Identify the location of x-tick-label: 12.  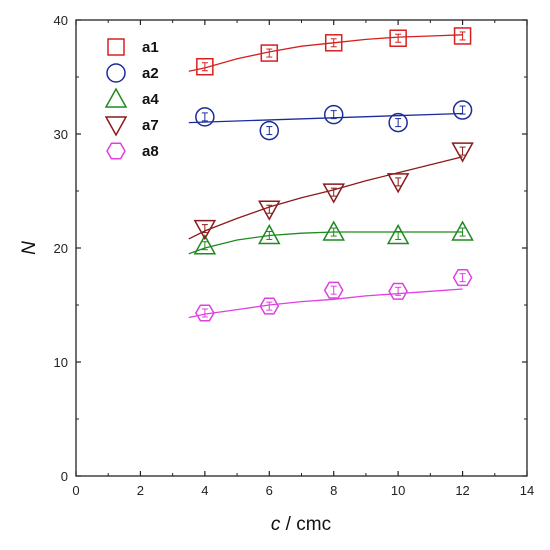
(462, 490).